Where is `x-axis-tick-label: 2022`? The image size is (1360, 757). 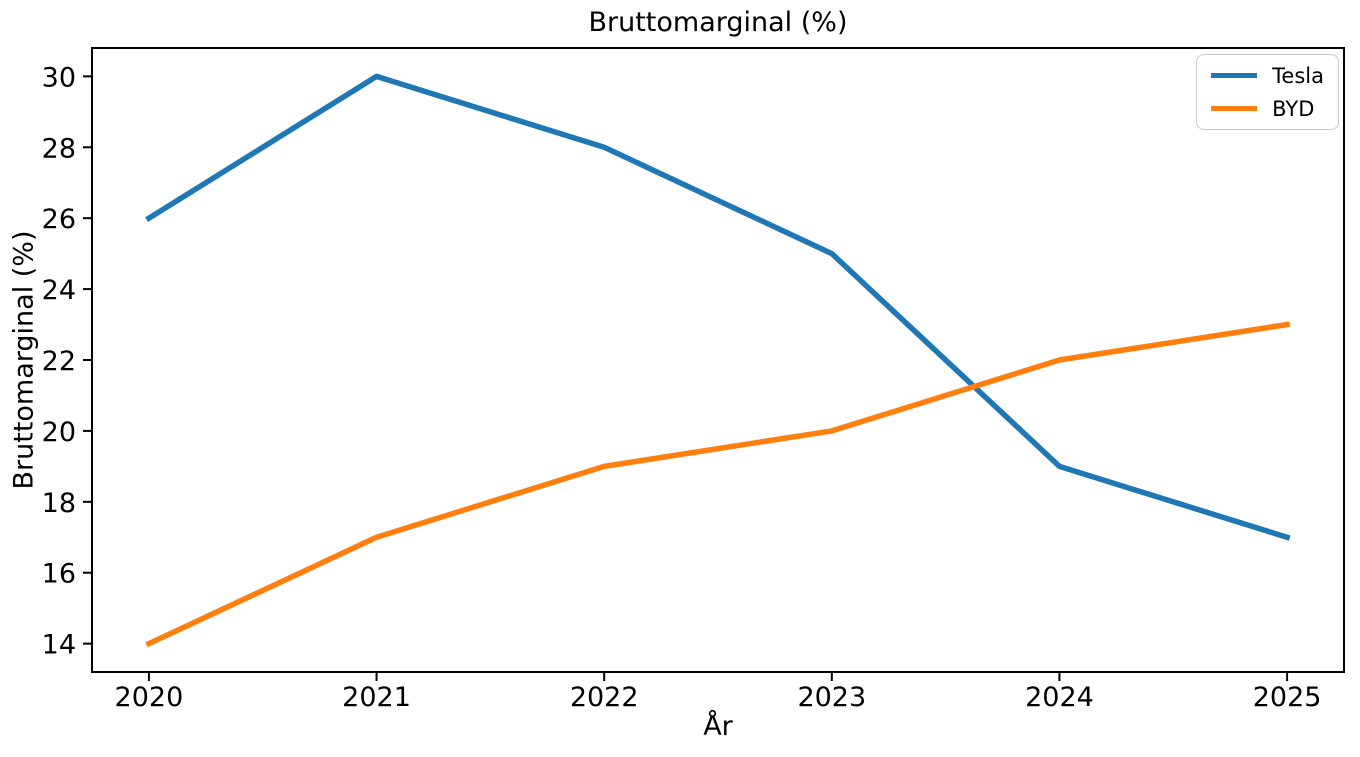
x-axis-tick-label: 2022 is located at coordinates (604, 697).